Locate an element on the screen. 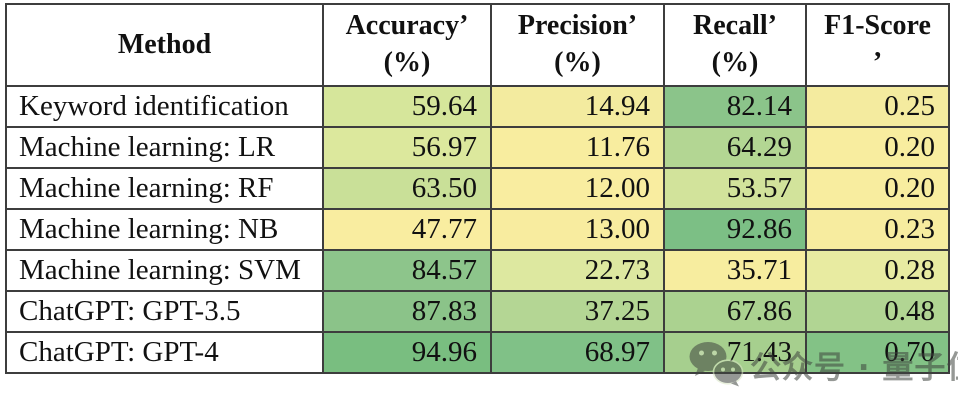 This screenshot has width=958, height=402. precision-cell: 12.00 is located at coordinates (577, 188).